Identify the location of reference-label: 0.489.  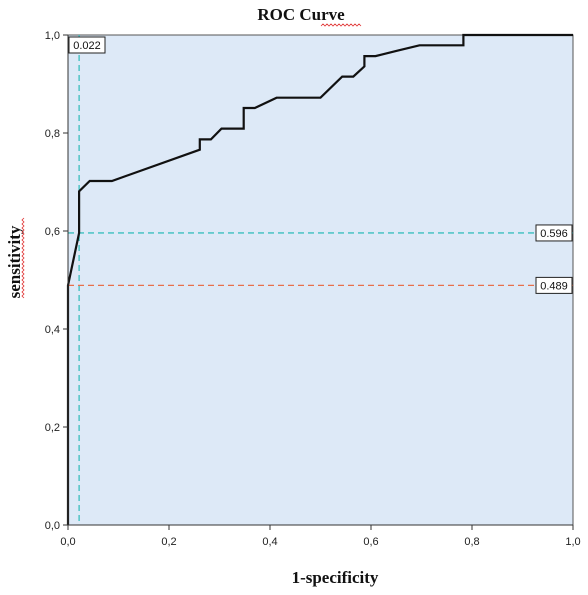
(554, 286).